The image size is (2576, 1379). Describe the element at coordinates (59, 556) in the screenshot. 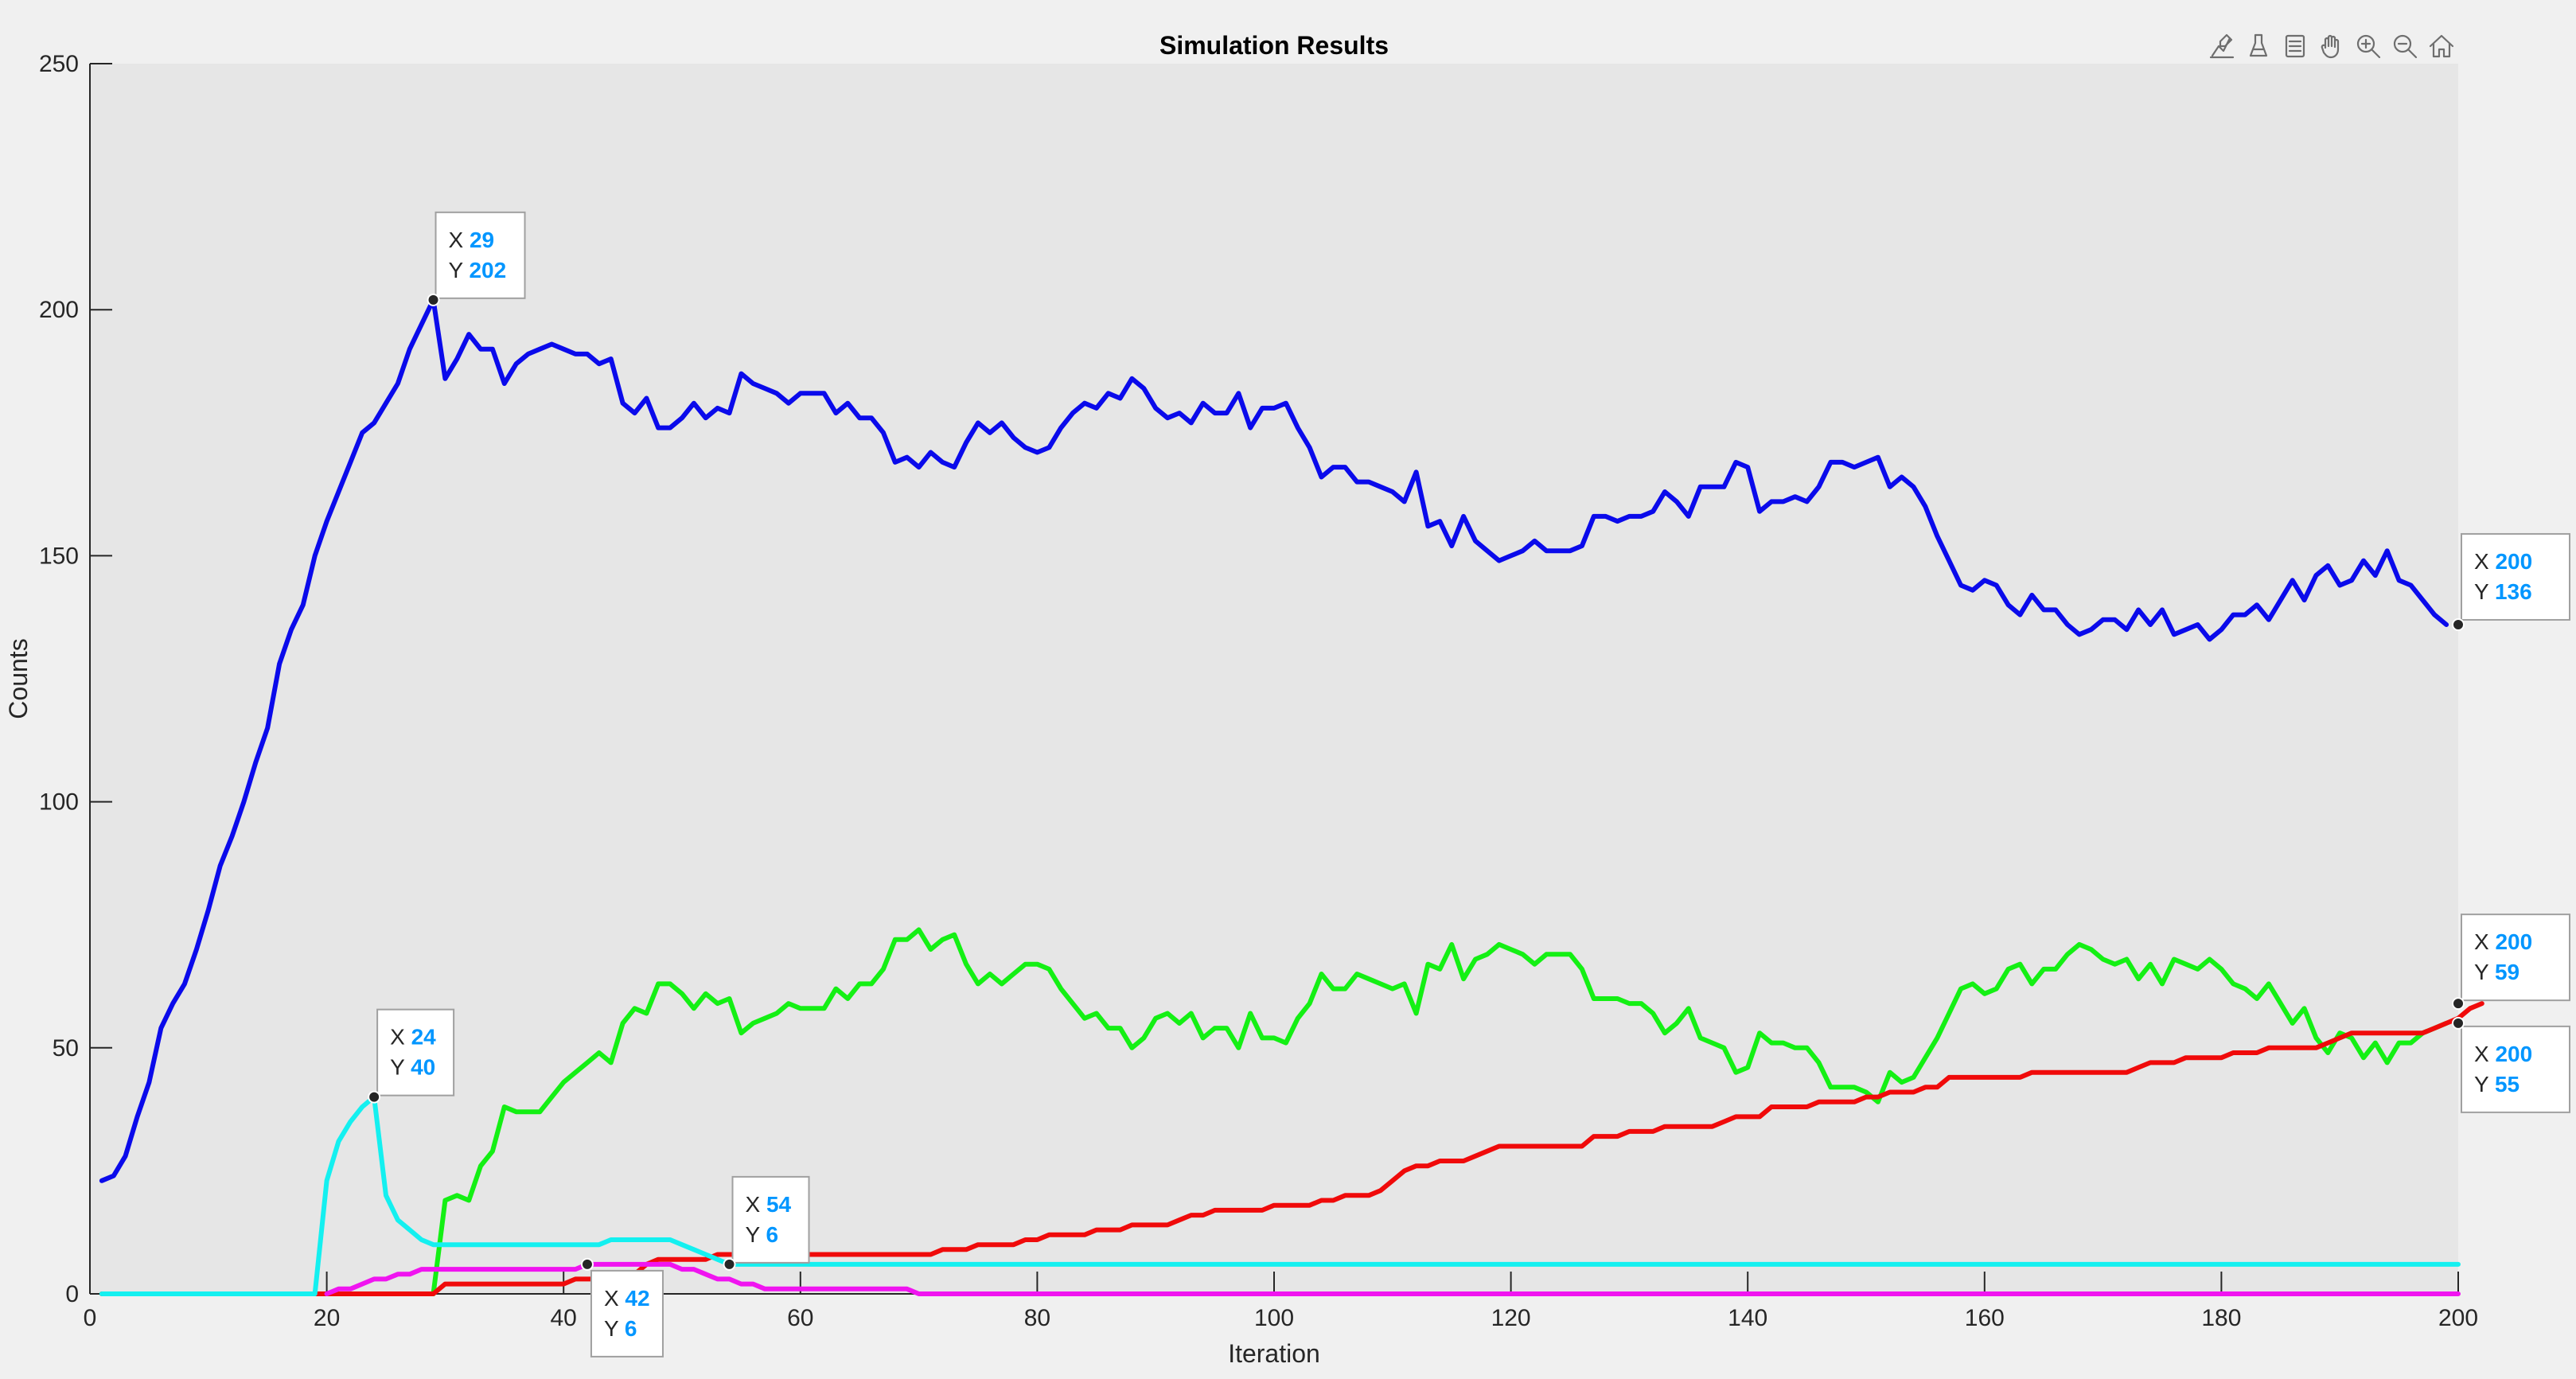

I see `y-tick-label: 150` at that location.